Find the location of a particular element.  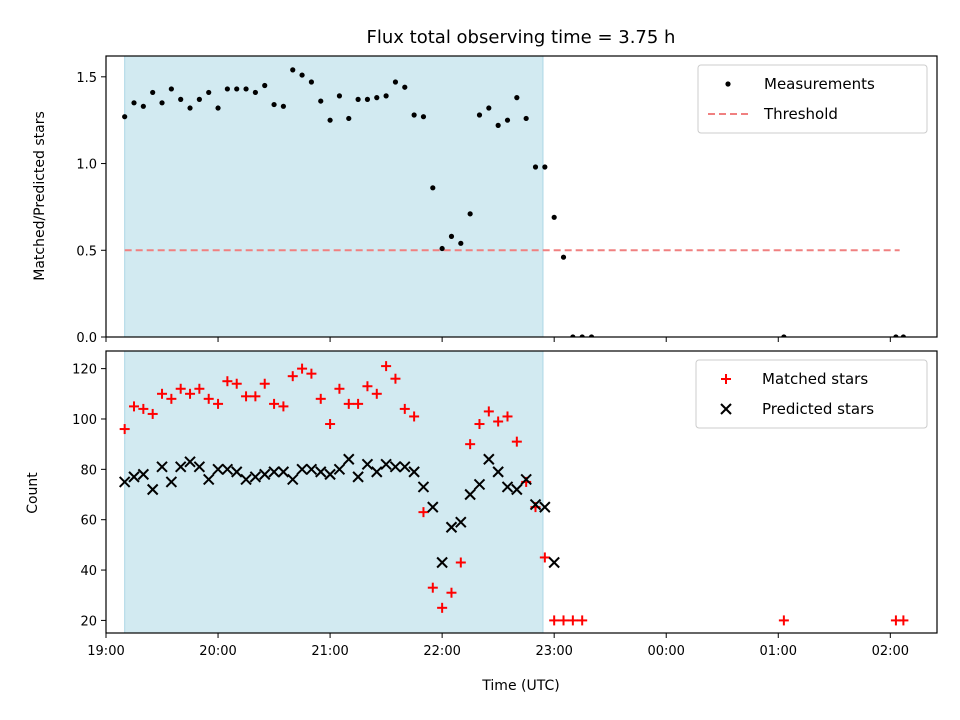

x-tick-label: 19:00 is located at coordinates (105, 651).